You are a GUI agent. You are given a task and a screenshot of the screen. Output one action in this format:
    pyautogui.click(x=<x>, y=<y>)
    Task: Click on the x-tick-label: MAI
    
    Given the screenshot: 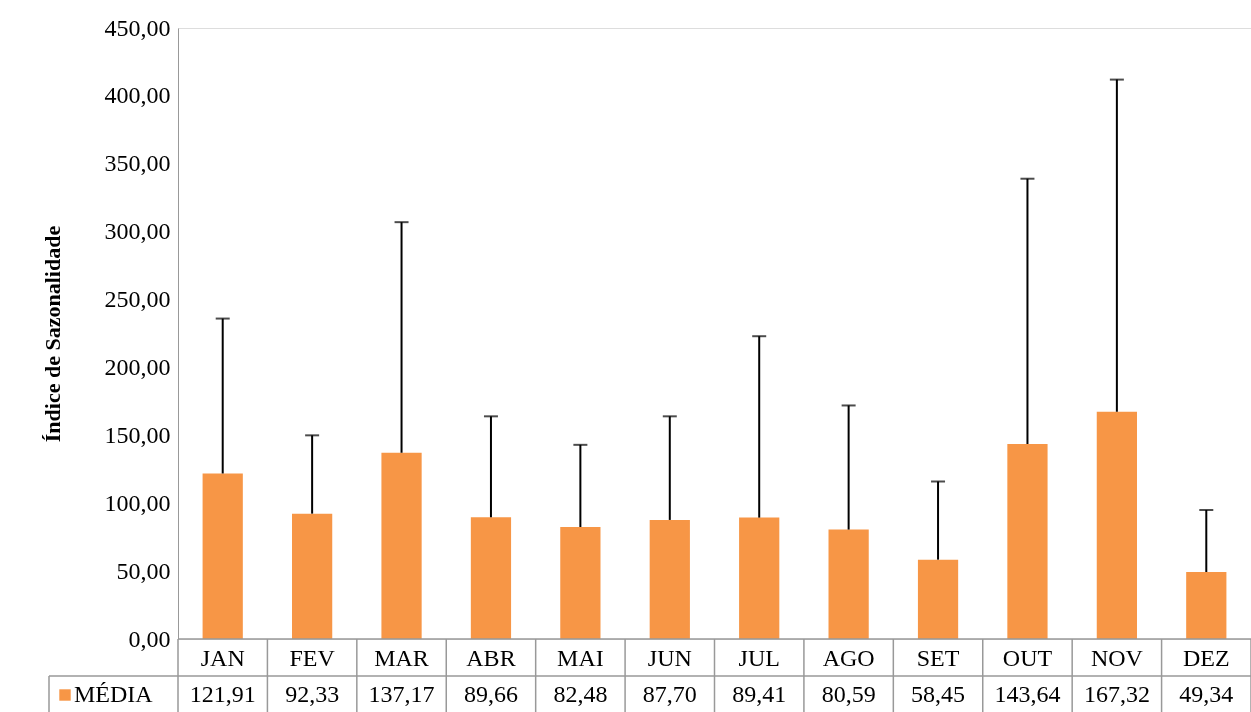 What is the action you would take?
    pyautogui.click(x=580, y=658)
    